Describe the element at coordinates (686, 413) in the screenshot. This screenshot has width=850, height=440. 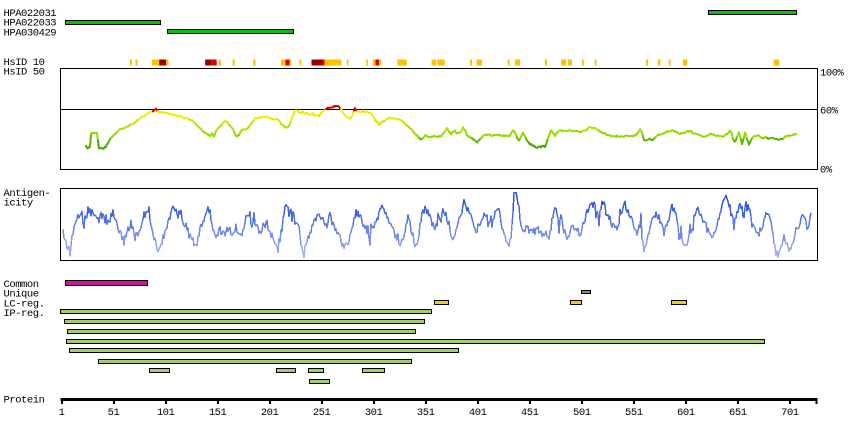
I see `svg-text: 601` at that location.